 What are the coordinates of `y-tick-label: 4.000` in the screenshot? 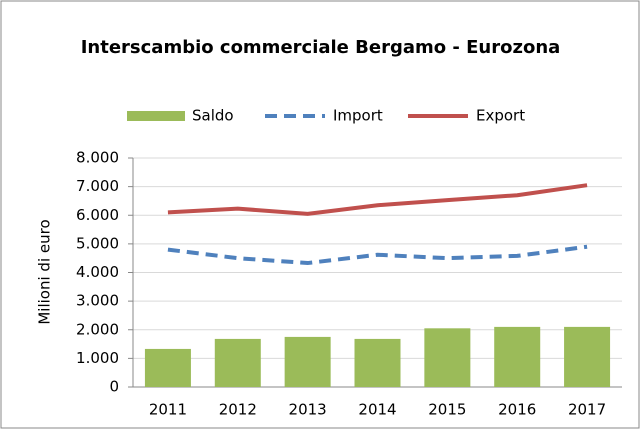 It's located at (97, 272).